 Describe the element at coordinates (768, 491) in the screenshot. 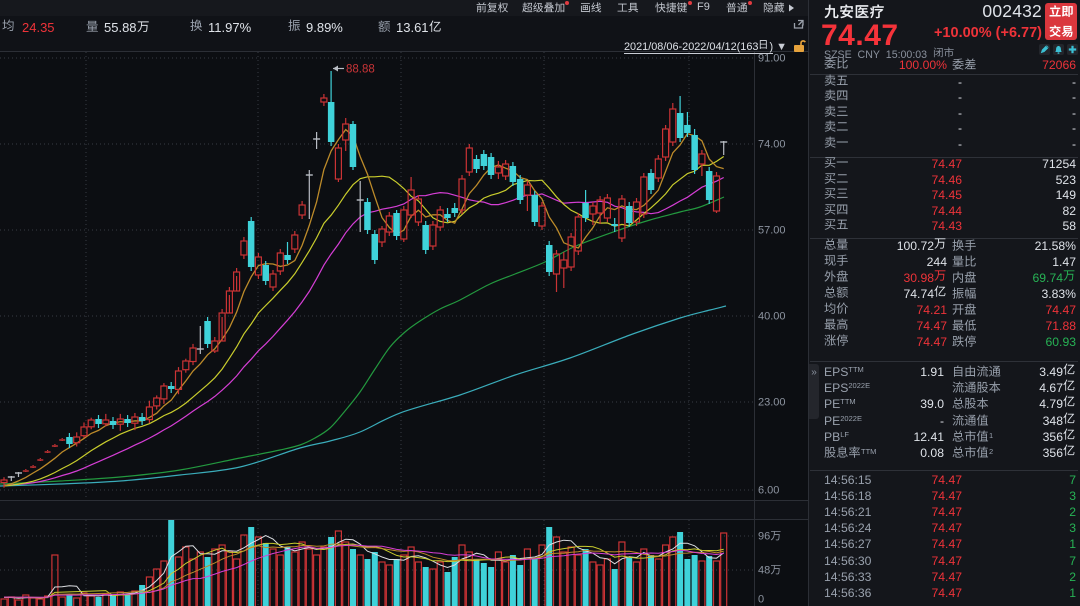

I see `svg-text: 6.00` at that location.